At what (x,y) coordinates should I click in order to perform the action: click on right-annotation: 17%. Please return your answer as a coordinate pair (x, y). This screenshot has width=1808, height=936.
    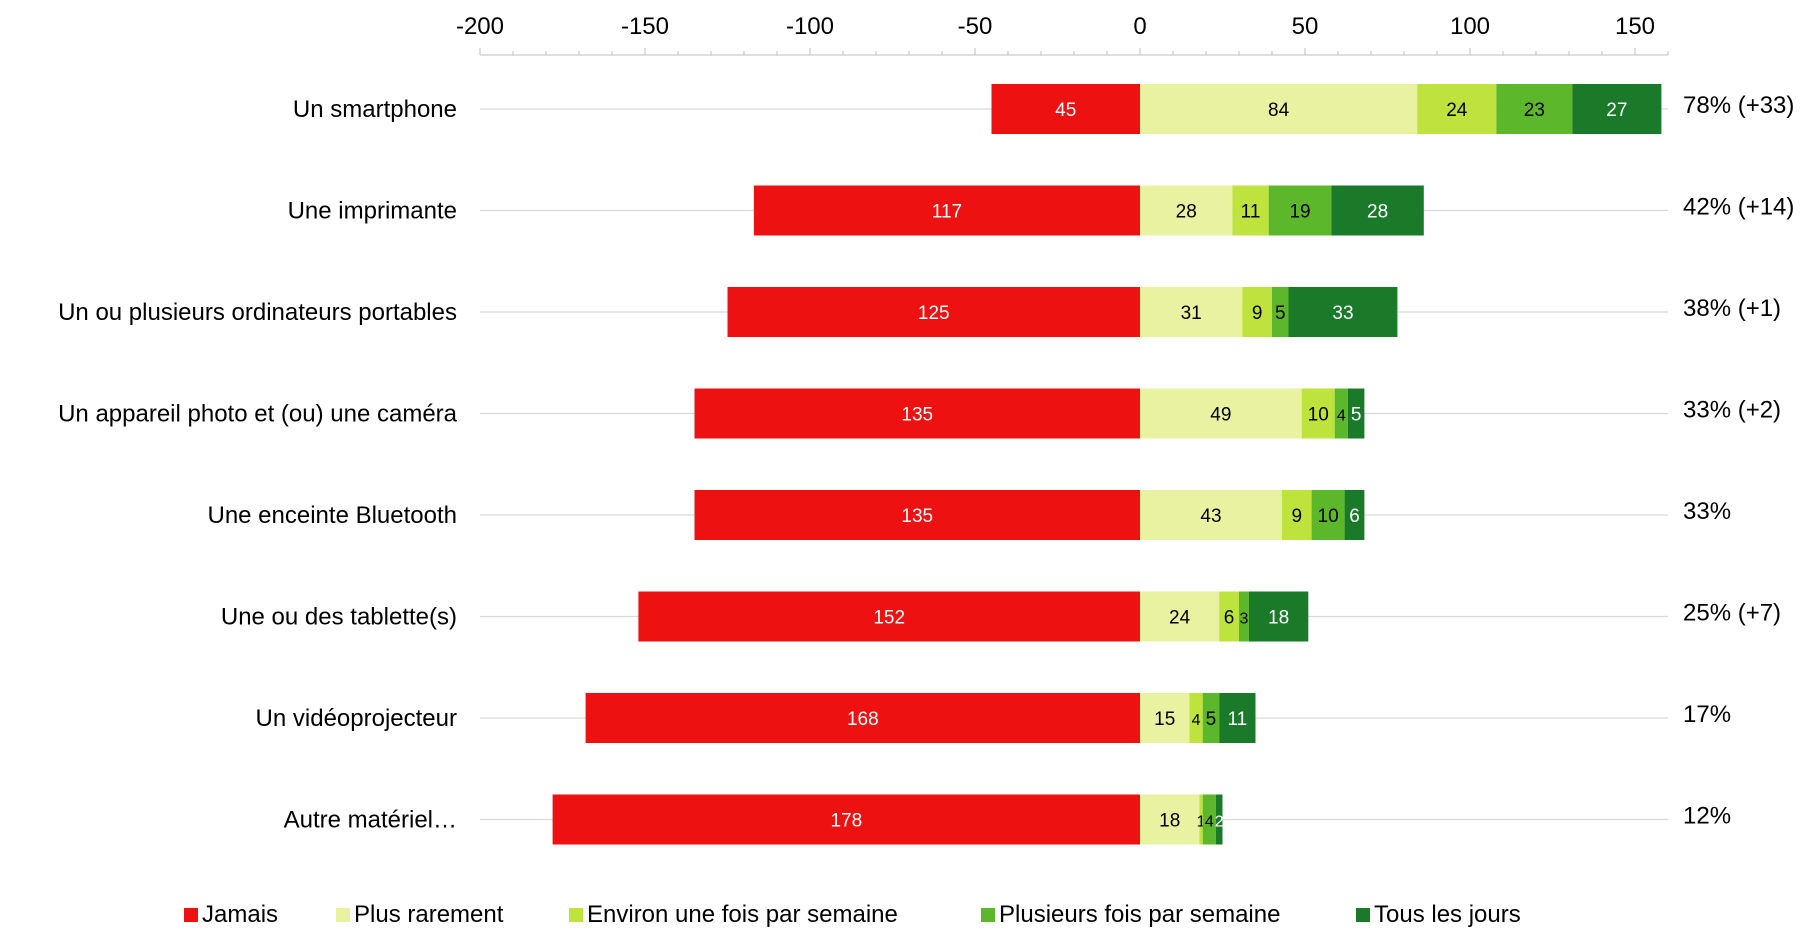
    Looking at the image, I should click on (1707, 714).